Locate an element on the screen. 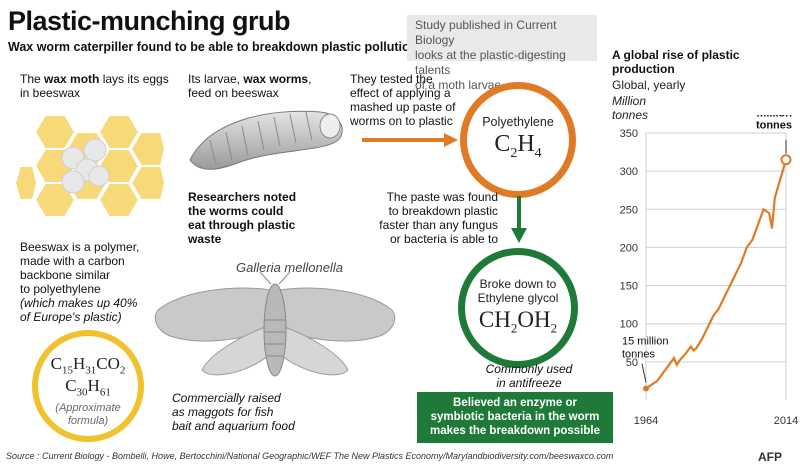  honeycomb-illustration is located at coordinates (90, 166).